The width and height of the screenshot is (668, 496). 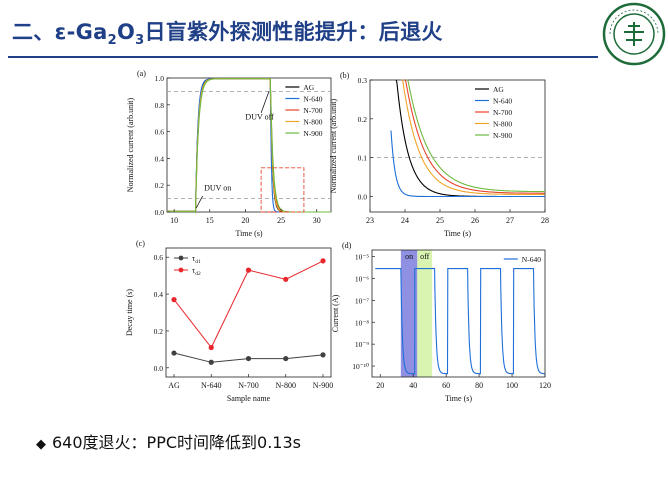 What do you see at coordinates (227, 34) in the screenshot?
I see `slide-title: 二、ε-Ga2O3日盲紫外探测性能提升：后退火` at bounding box center [227, 34].